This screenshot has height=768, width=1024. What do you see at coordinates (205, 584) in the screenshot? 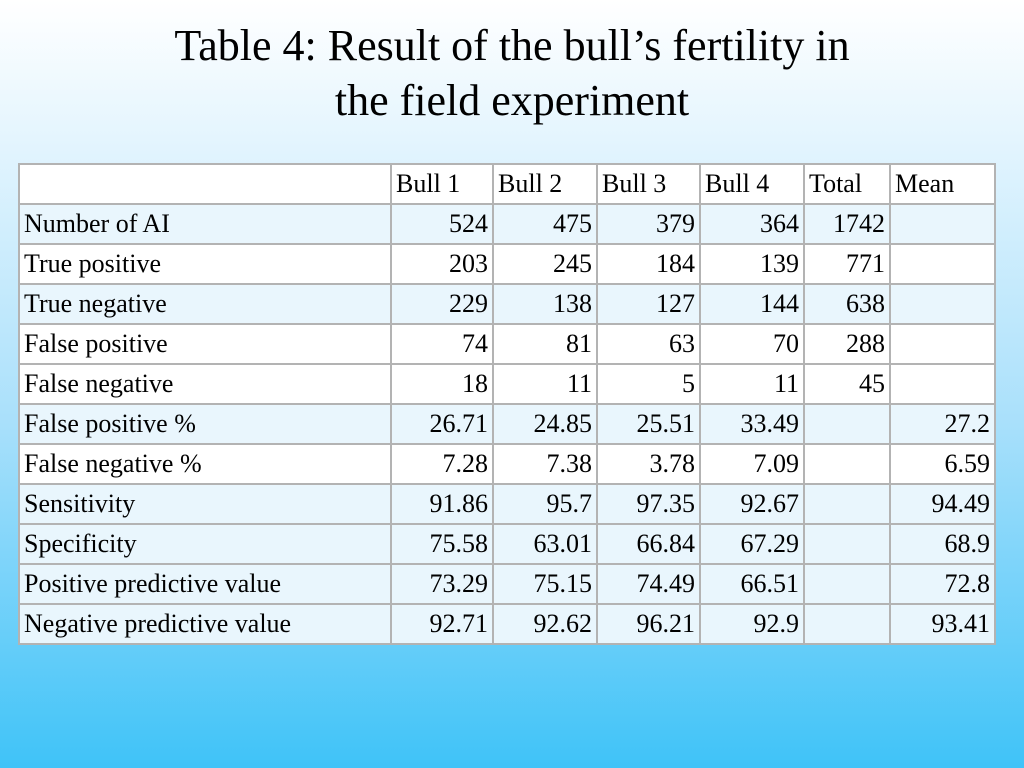
I see `row-label: Positive predictive value` at bounding box center [205, 584].